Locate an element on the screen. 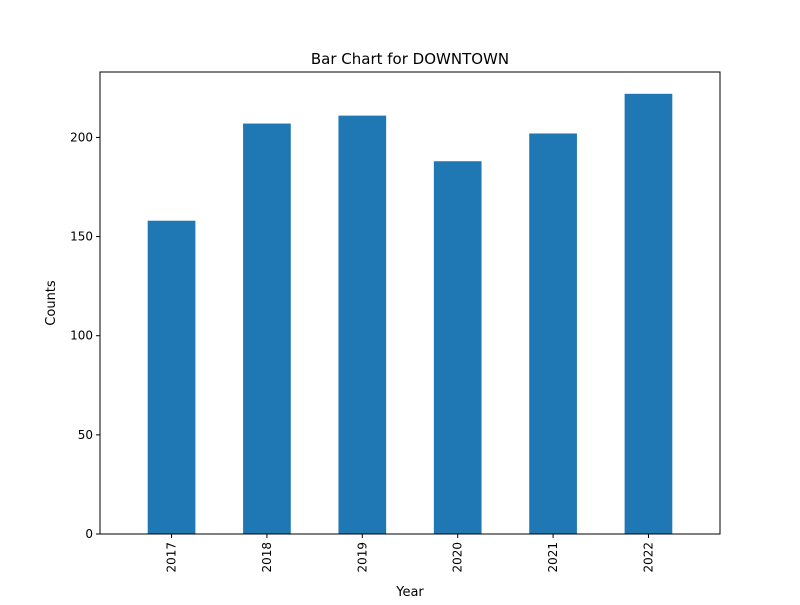 This screenshot has height=605, width=800. x-axis-label: Year is located at coordinates (409, 592).